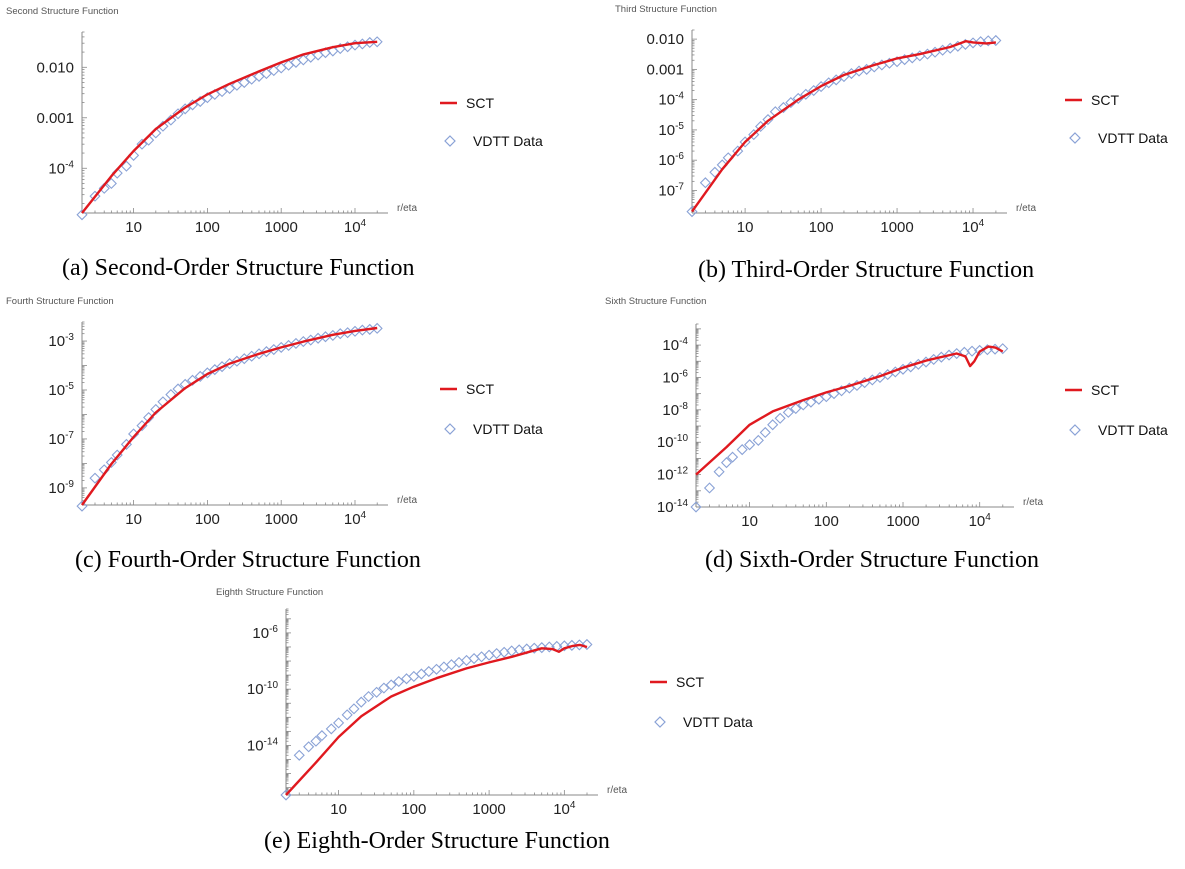 The image size is (1185, 869). What do you see at coordinates (872, 560) in the screenshot?
I see `figure-caption: (d) Sixth-Order Structure Function` at bounding box center [872, 560].